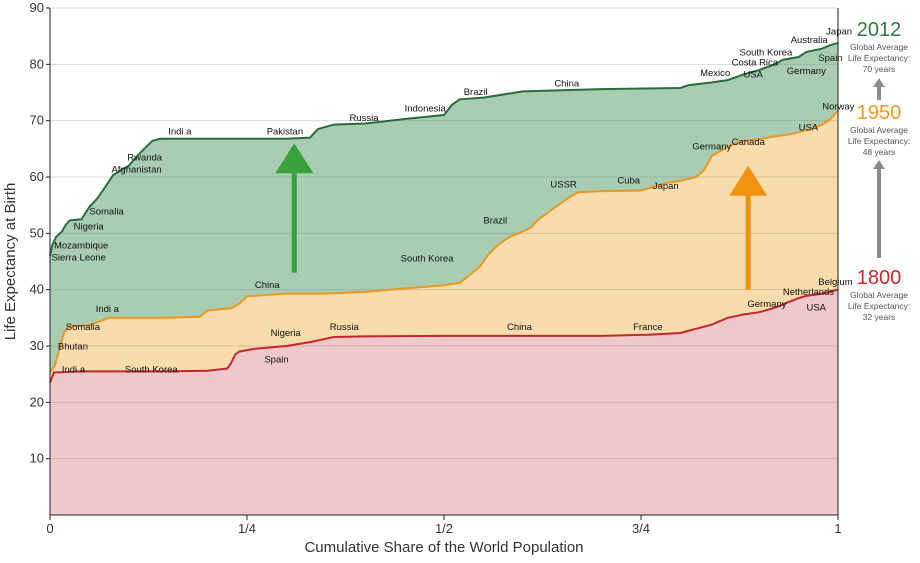 This screenshot has width=920, height=563. What do you see at coordinates (666, 186) in the screenshot?
I see `country-label-19: Japan` at bounding box center [666, 186].